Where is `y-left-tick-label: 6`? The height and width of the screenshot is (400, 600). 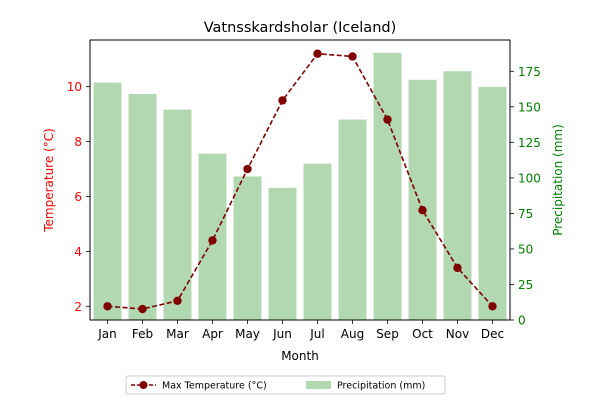 y-left-tick-label: 6 is located at coordinates (78, 197).